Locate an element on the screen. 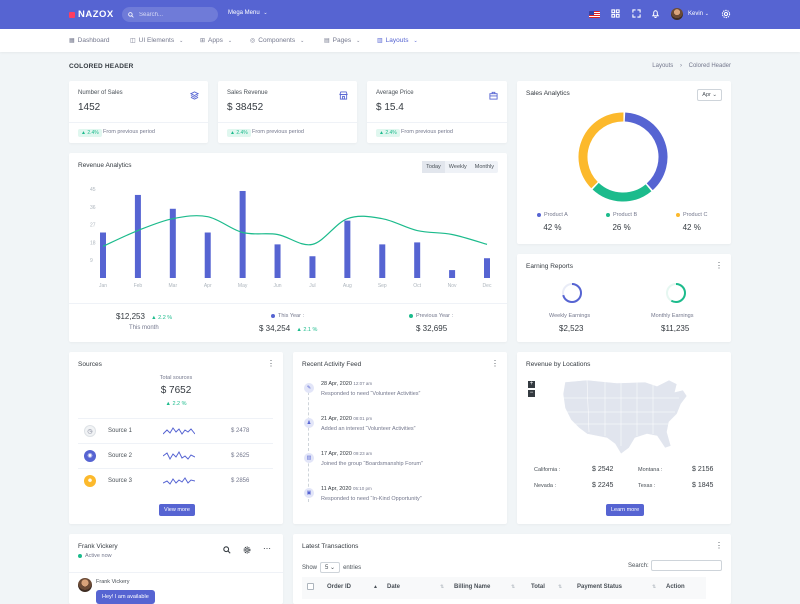  nav-pages: ▤ Pages ⌄ is located at coordinates (342, 40).